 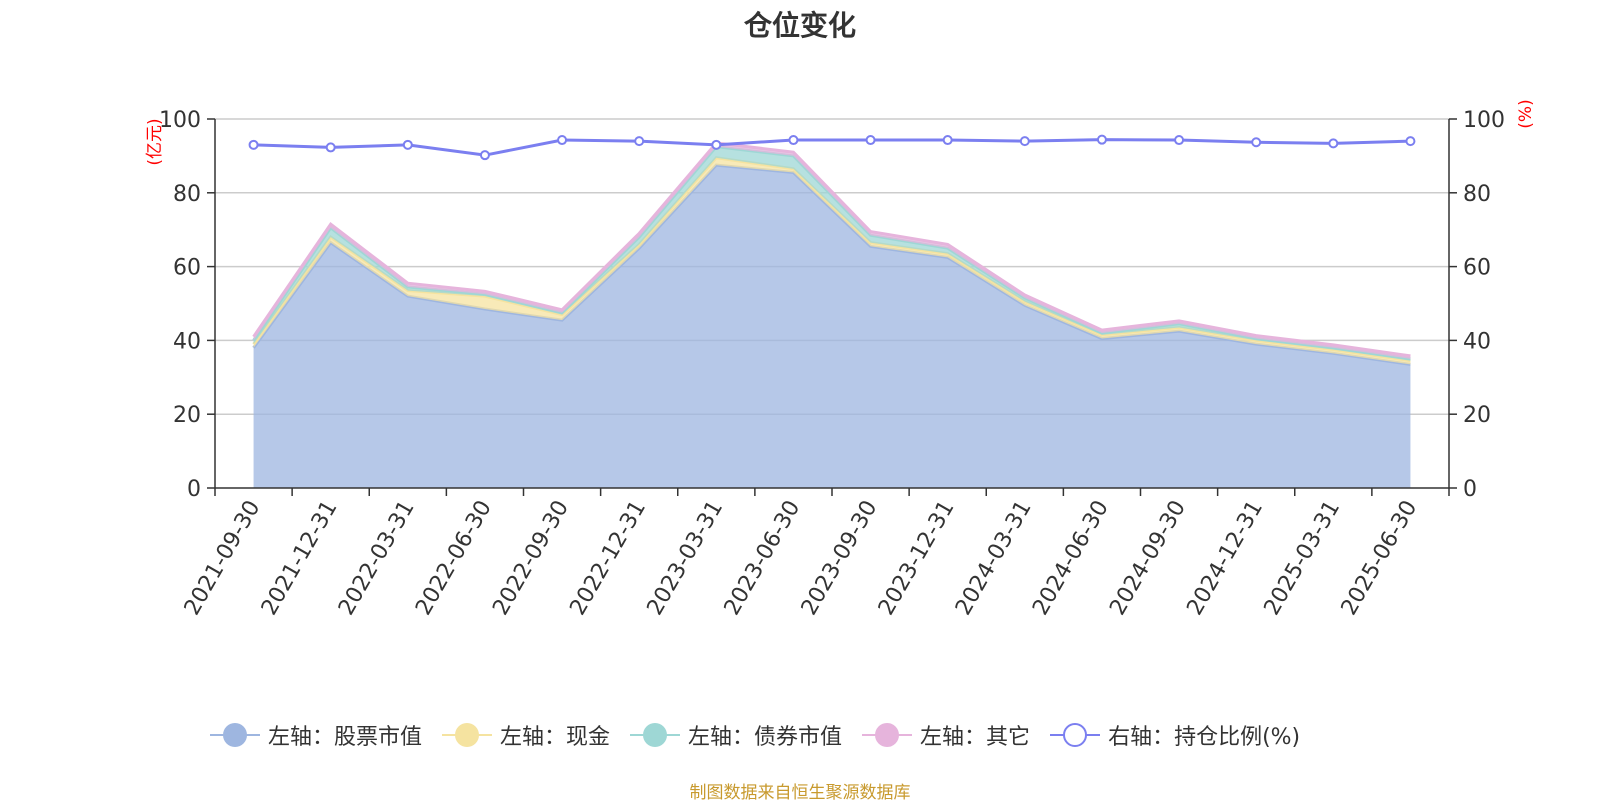 What do you see at coordinates (187, 415) in the screenshot?
I see `left-axis-tick-label: 20` at bounding box center [187, 415].